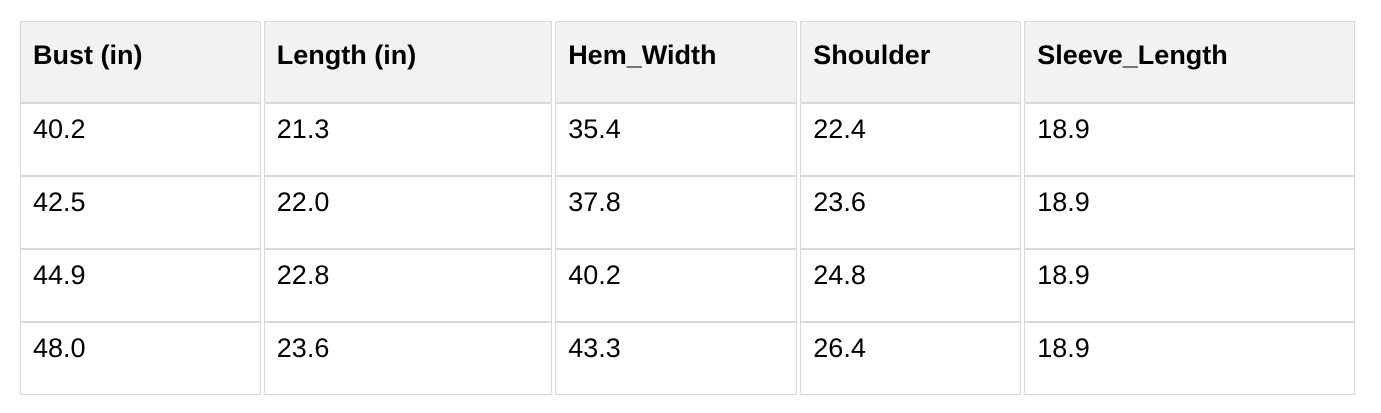 The width and height of the screenshot is (1381, 413). Describe the element at coordinates (140, 212) in the screenshot. I see `table-cell: 42.5` at that location.